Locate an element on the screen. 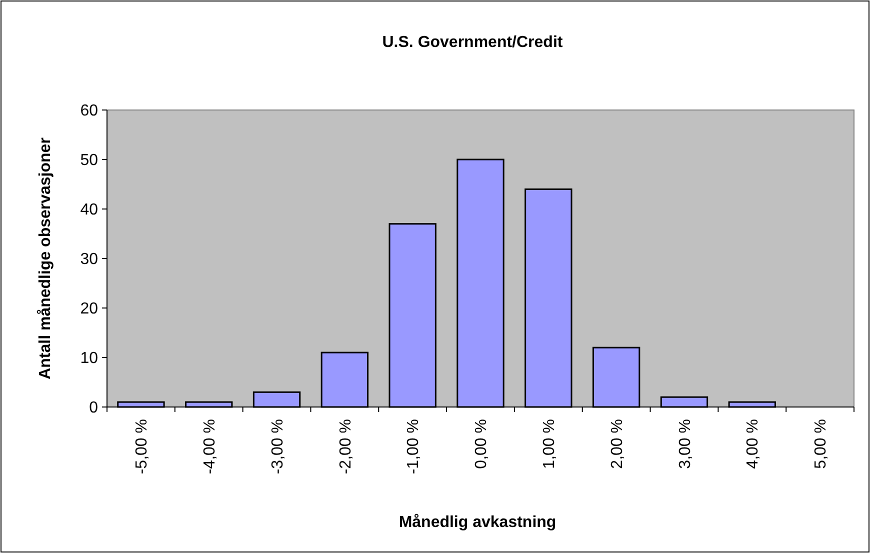 The image size is (870, 553). y-tick-label: 40 is located at coordinates (89, 210).